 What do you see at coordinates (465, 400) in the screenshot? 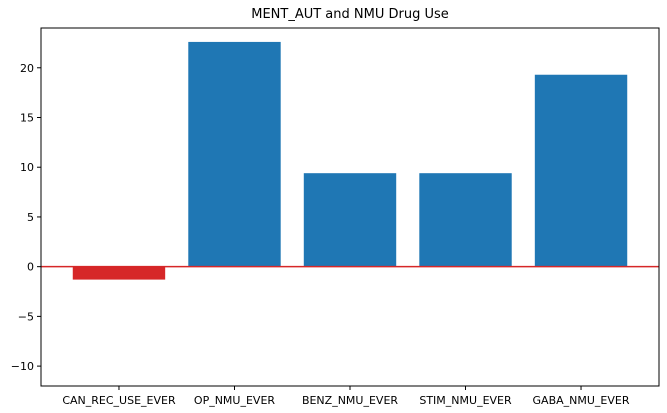
I see `x-tick-label: STIM_NMU_EVER` at bounding box center [465, 400].